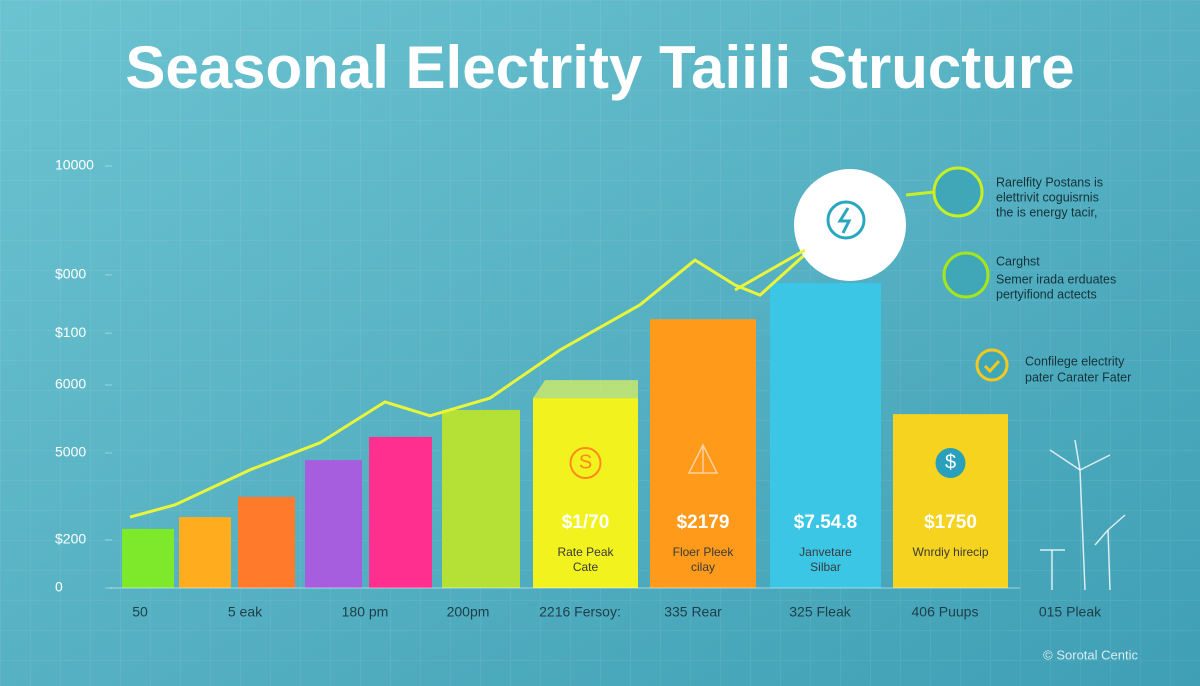 This screenshot has width=1200, height=686. I want to click on callout-text: Carghst, so click(1018, 261).